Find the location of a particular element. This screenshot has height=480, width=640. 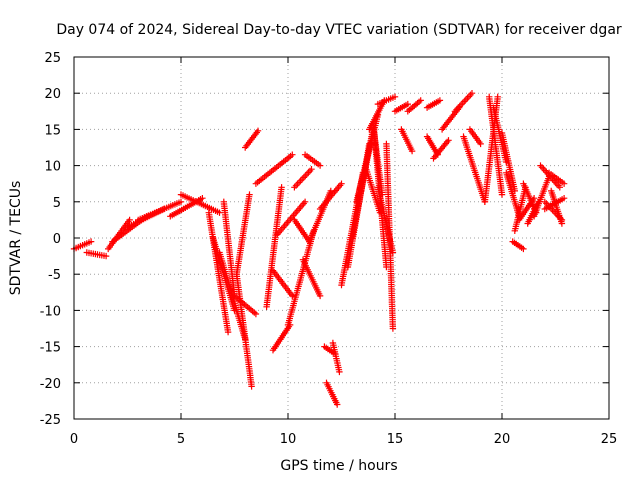

y-tick-label: 25 is located at coordinates (52, 58).